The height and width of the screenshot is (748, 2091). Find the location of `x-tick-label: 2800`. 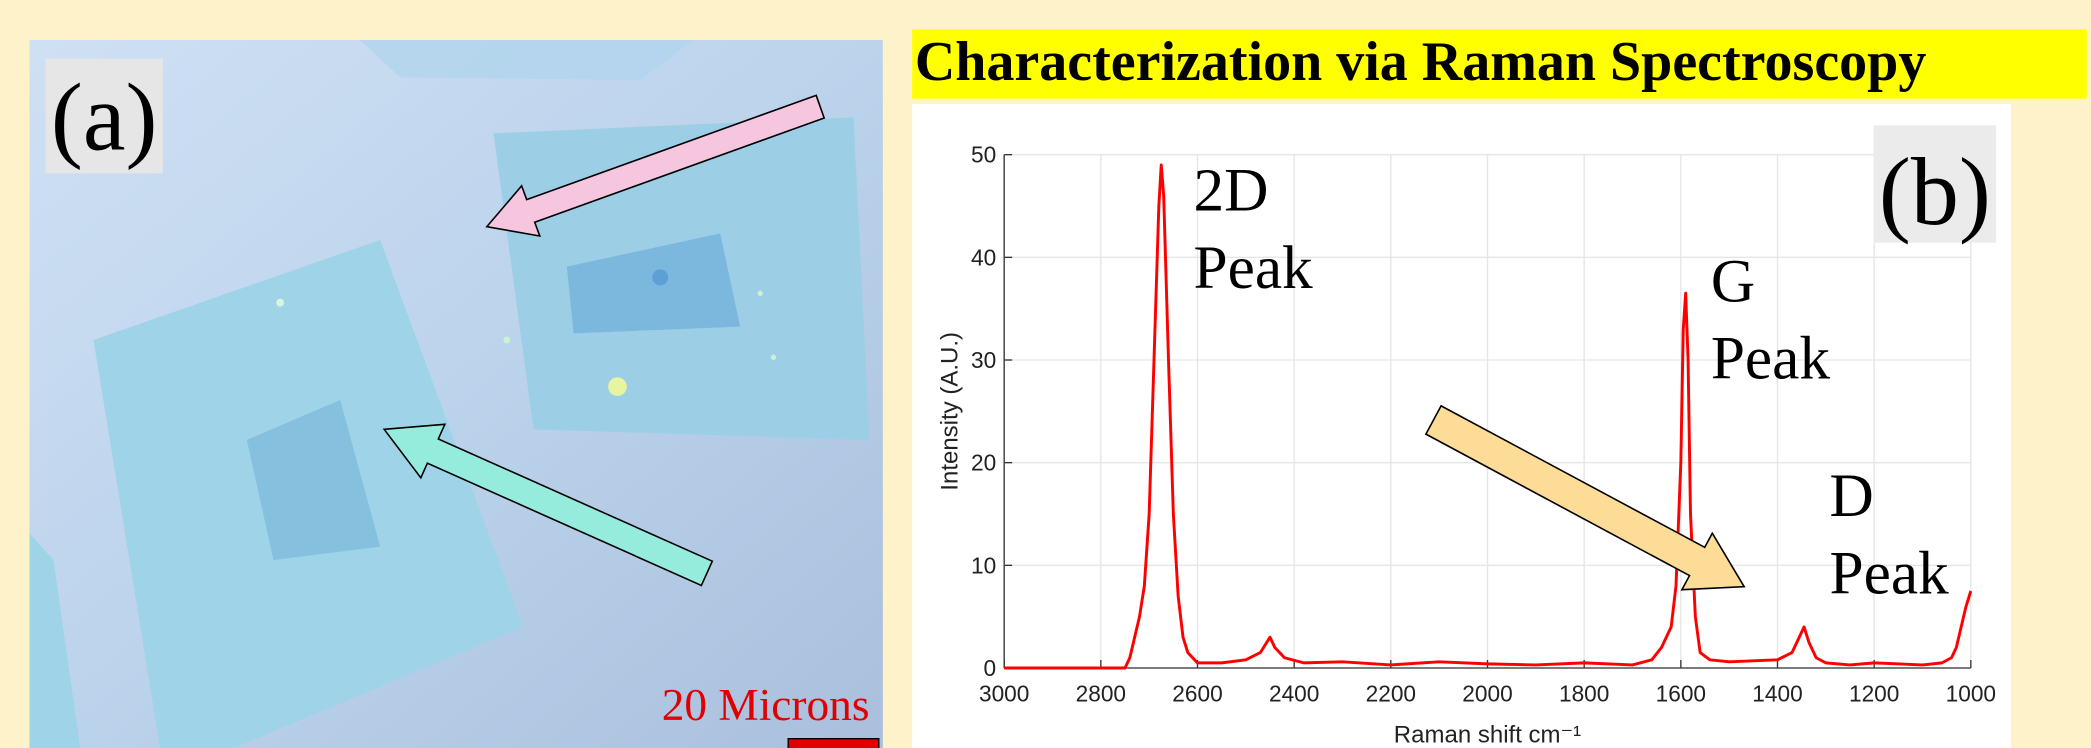

x-tick-label: 2800 is located at coordinates (1101, 693).